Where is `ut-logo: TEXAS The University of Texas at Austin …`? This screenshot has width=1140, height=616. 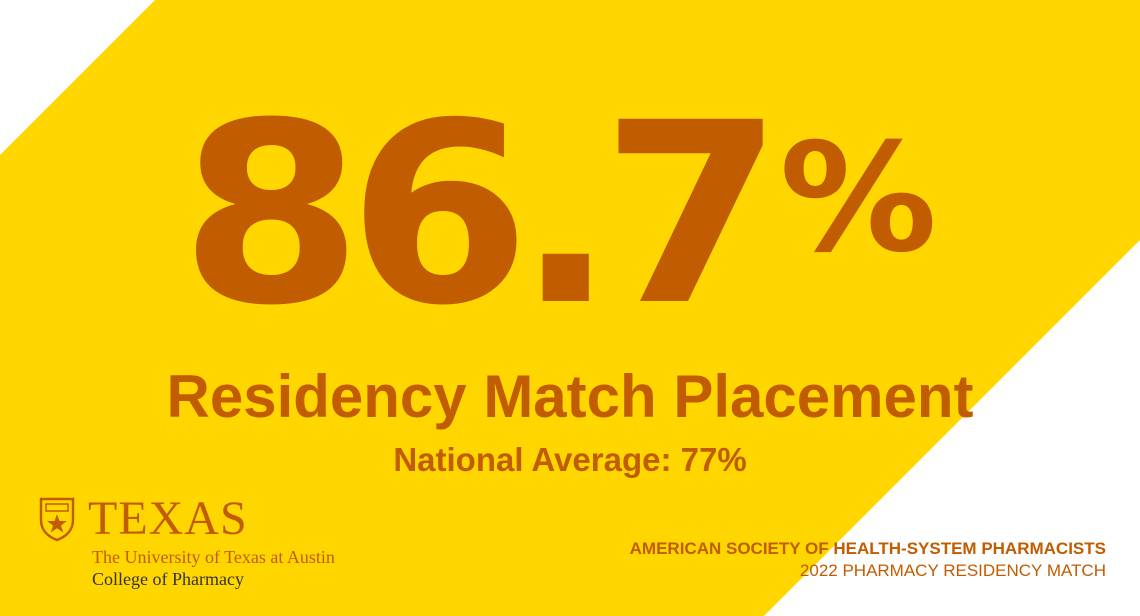 ut-logo: TEXAS The University of Texas at Austin … is located at coordinates (198, 543).